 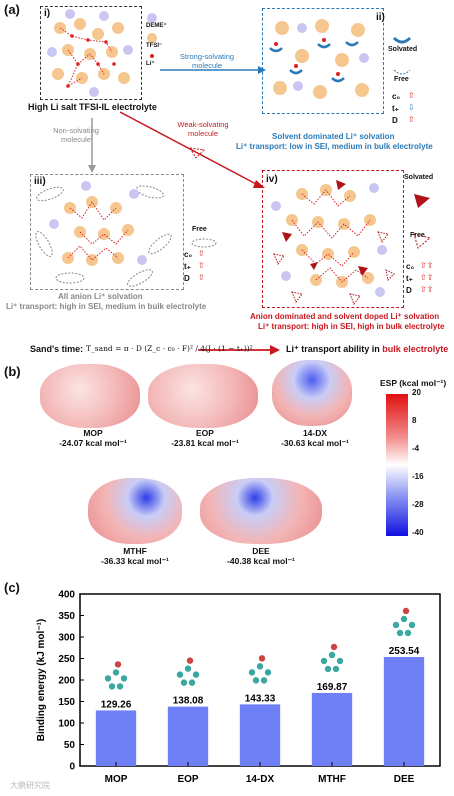 I want to click on molecule-icon-mop, so click(x=116, y=675).